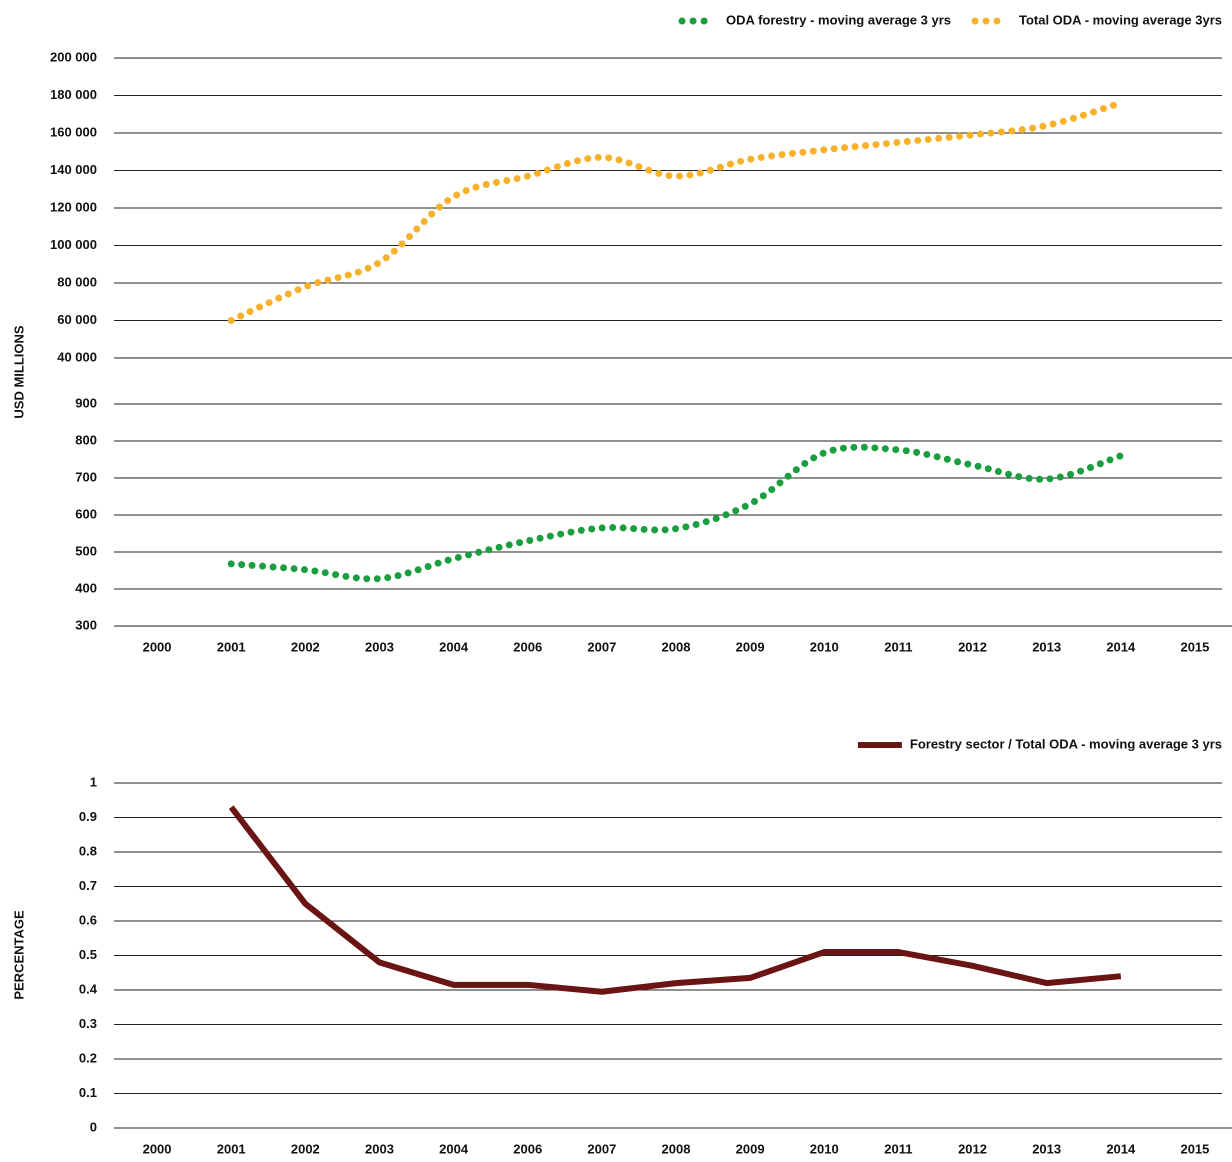 This screenshot has height=1162, width=1232. Describe the element at coordinates (1120, 19) in the screenshot. I see `legend-label: Total ODA - moving average 3yrs` at that location.